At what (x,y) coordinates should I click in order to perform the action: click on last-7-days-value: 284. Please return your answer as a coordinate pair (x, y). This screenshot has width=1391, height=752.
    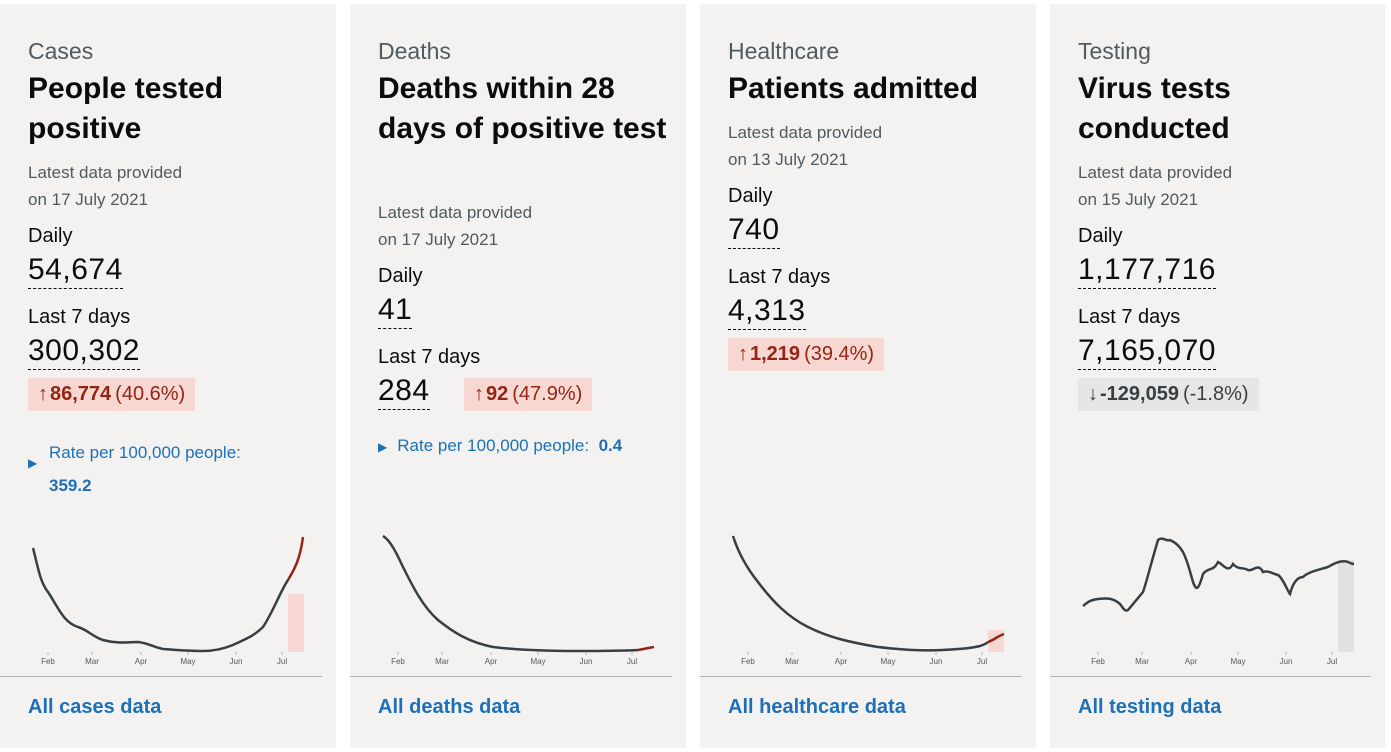
    Looking at the image, I should click on (404, 392).